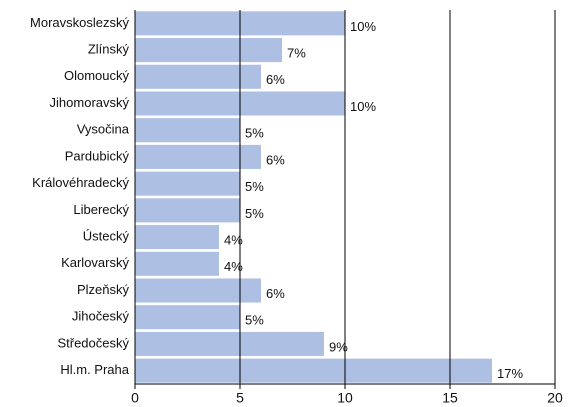 The width and height of the screenshot is (568, 407). What do you see at coordinates (450, 398) in the screenshot?
I see `x-tick-label: 15` at bounding box center [450, 398].